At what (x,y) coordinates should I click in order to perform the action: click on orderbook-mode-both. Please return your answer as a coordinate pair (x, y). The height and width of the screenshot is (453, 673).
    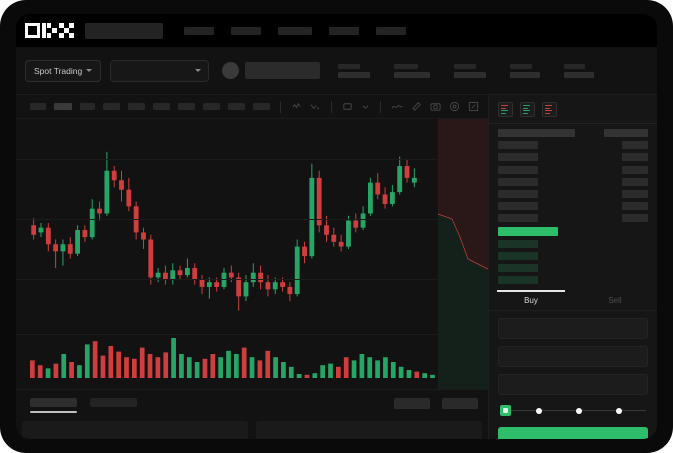
    Looking at the image, I should click on (505, 109).